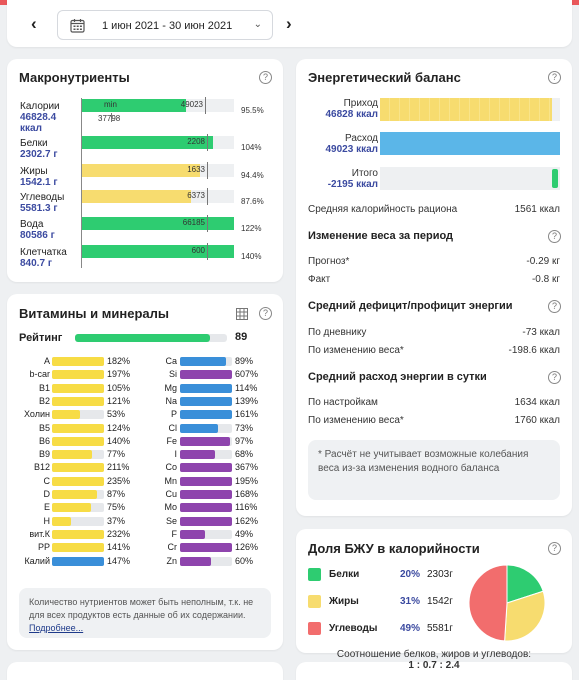  I want to click on macro-norm-tick, so click(207, 142).